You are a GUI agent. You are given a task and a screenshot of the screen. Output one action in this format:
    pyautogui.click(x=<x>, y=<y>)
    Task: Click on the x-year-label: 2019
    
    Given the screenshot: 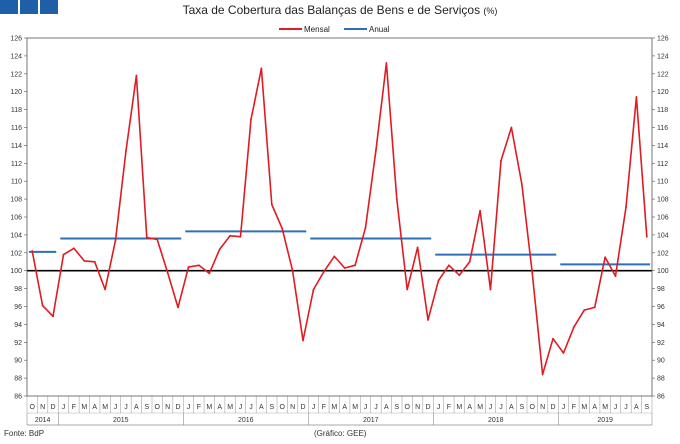 What is the action you would take?
    pyautogui.click(x=605, y=420)
    